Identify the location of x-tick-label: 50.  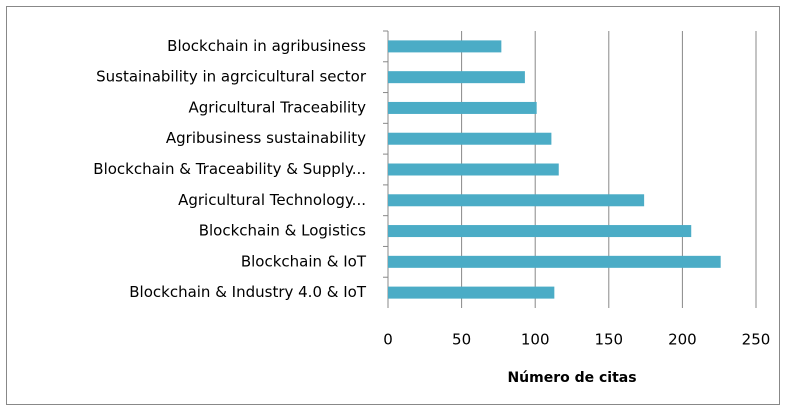
(461, 340).